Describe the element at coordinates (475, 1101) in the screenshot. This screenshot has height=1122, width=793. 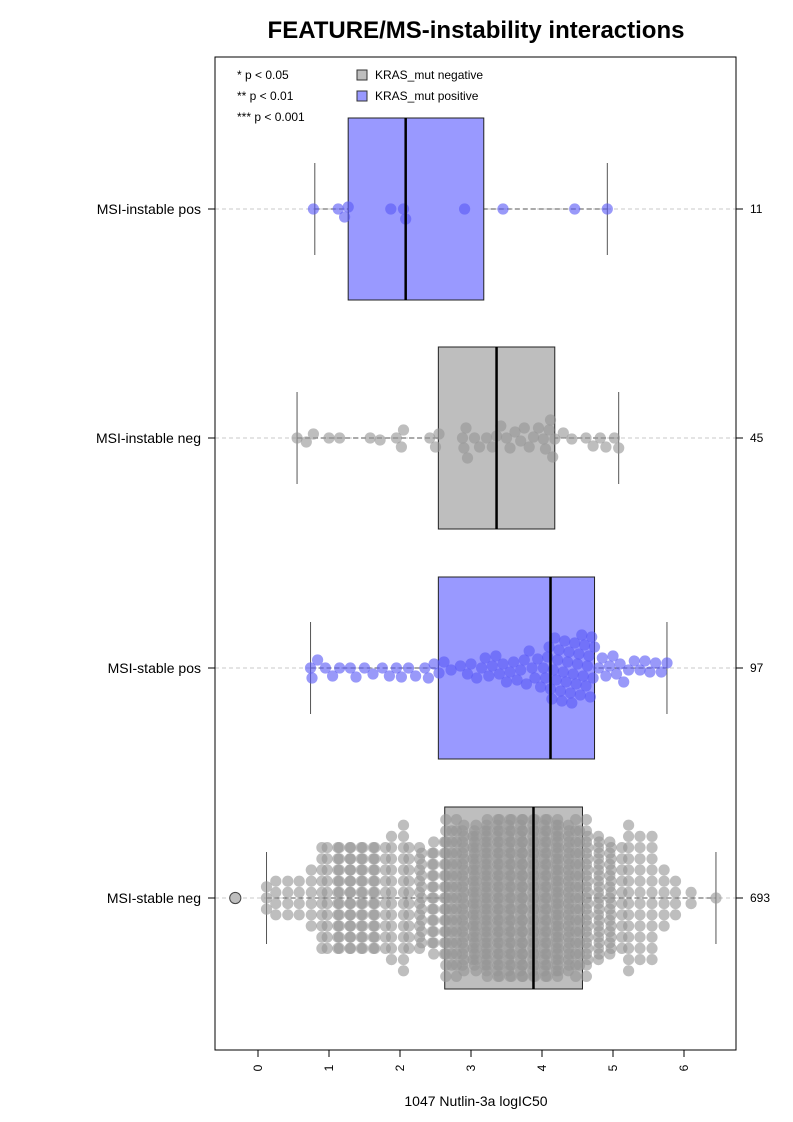
I see `x-axis-label: 1047 Nutlin-3a logIC50` at that location.